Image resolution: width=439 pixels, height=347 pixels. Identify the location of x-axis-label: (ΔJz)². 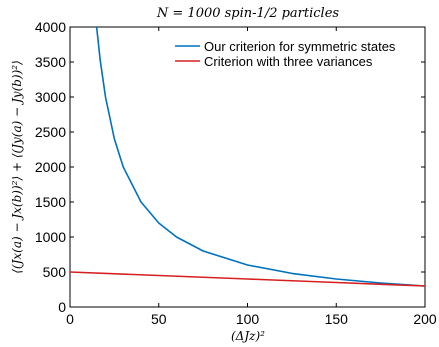
(248, 336).